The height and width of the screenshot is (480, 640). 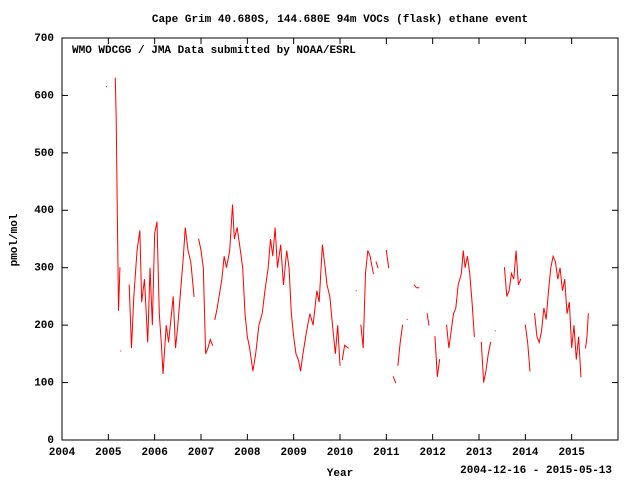 I want to click on y-tick-label: 600, so click(x=44, y=96).